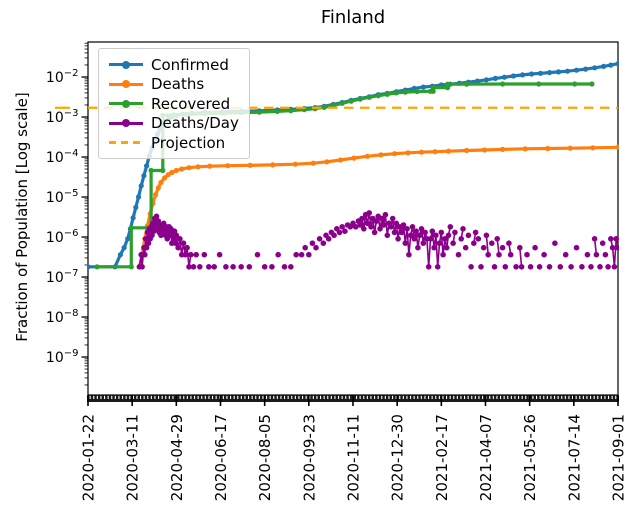 The image size is (640, 520). Describe the element at coordinates (89, 457) in the screenshot. I see `x-tick-label: 2020-01-22` at that location.